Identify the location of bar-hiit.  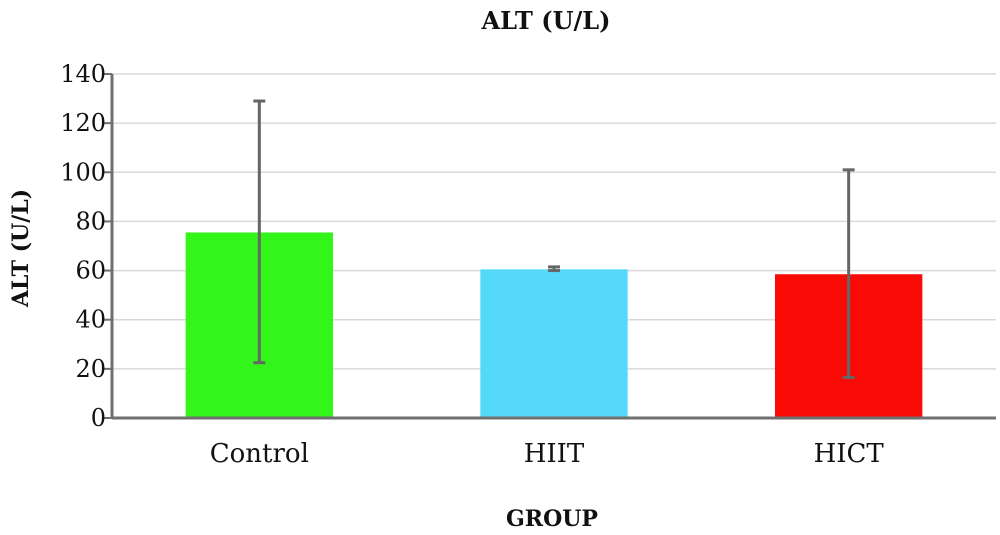
(554, 343).